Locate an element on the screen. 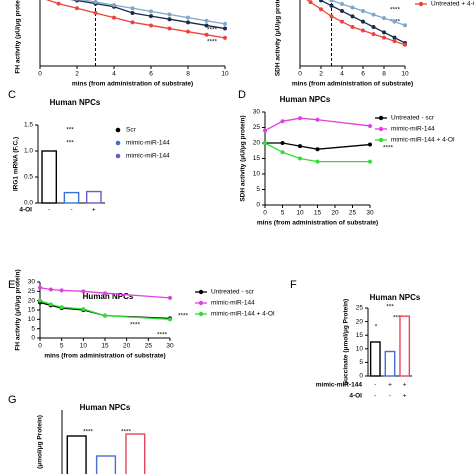  panel-letter: F is located at coordinates (293, 285).